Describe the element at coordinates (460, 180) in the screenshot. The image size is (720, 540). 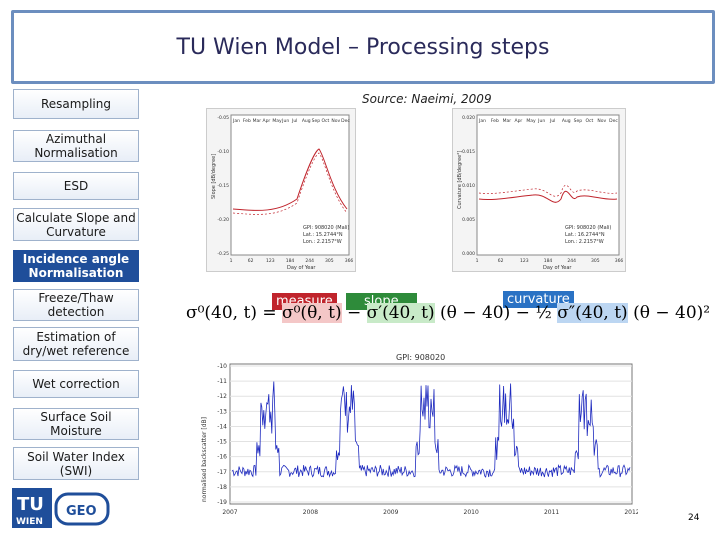
I see `curvature-ylabel: Curvature [dB/degree²]` at that location.